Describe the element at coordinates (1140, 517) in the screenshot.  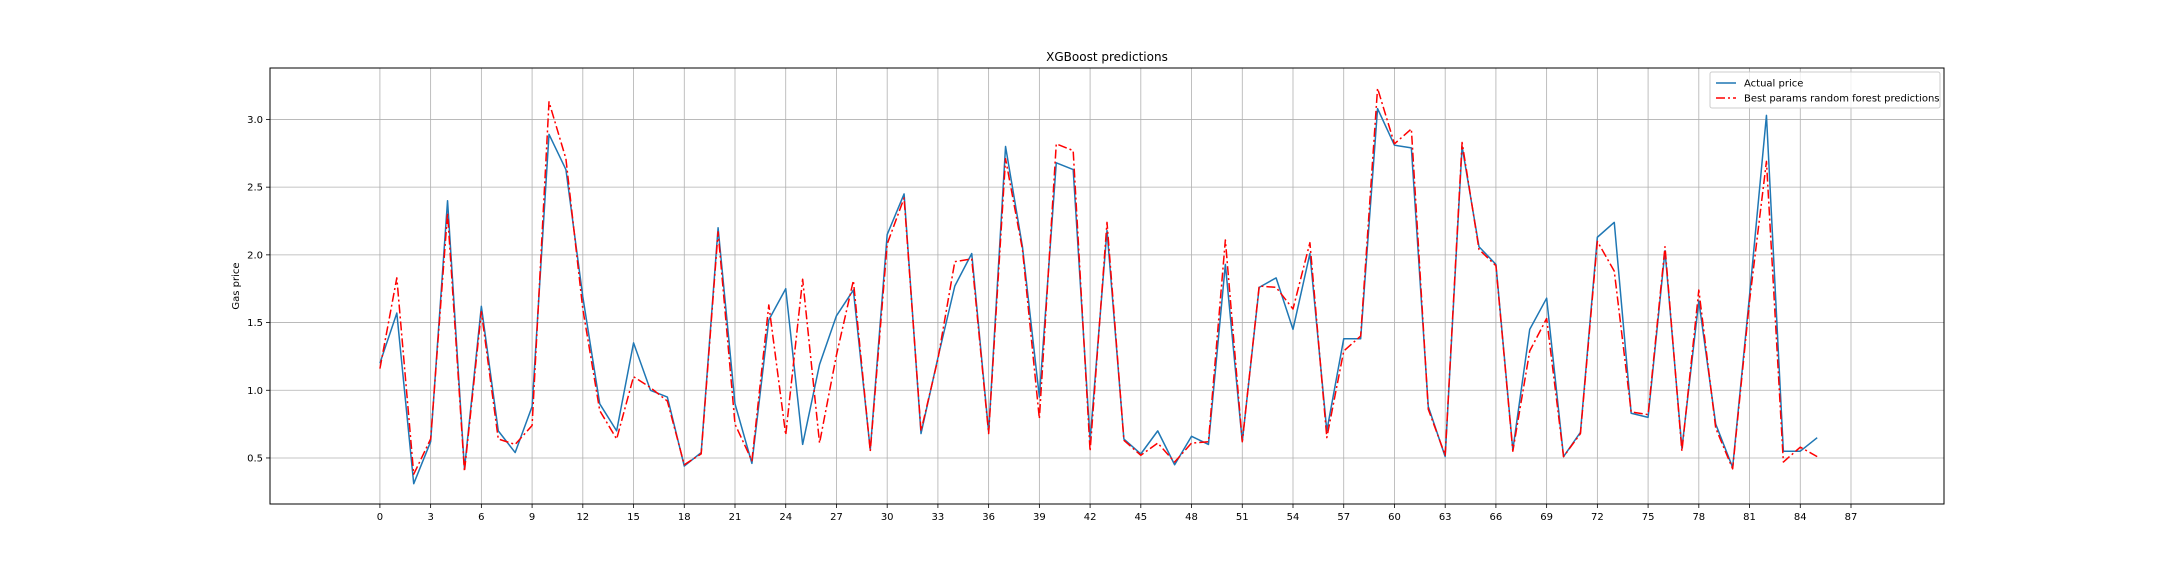
I see `x-tick-label: 45` at that location.